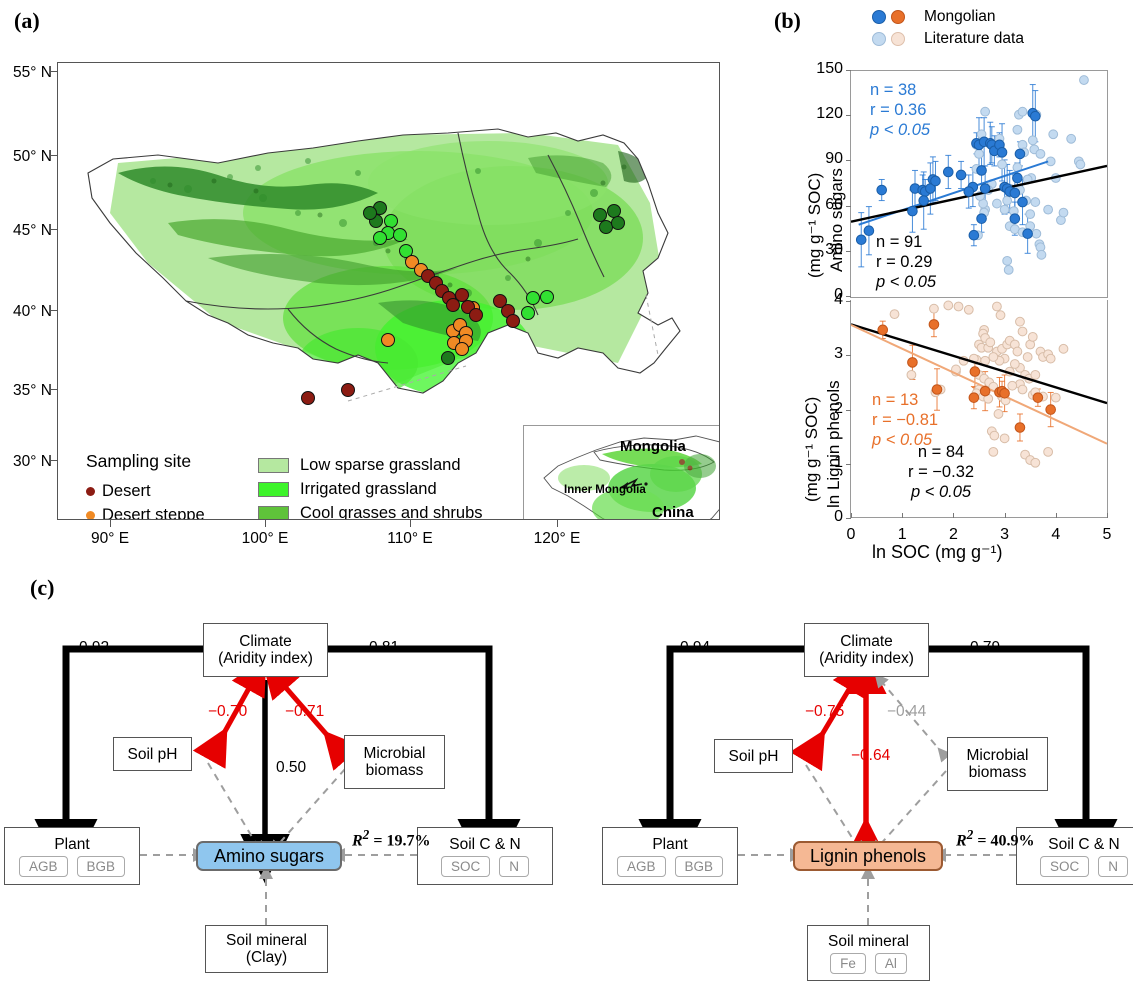 The height and width of the screenshot is (981, 1133). I want to click on y-tick-label-0: 0, so click(838, 294).